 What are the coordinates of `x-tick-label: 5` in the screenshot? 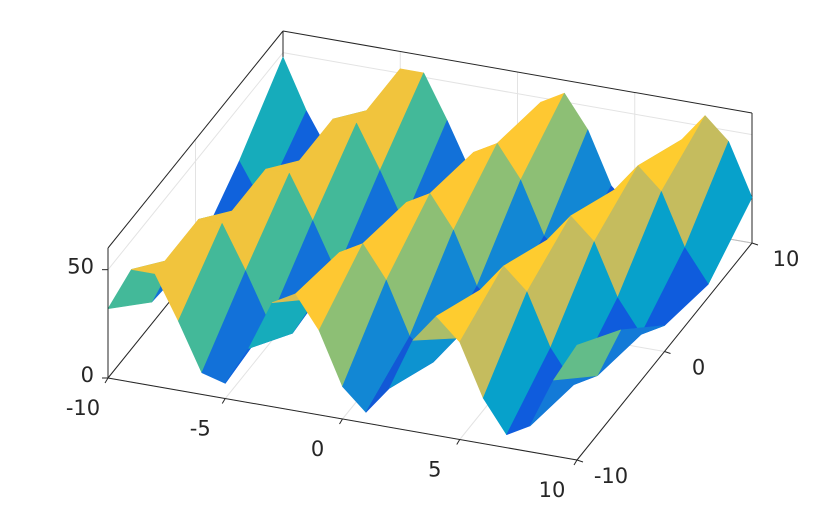 It's located at (434, 470).